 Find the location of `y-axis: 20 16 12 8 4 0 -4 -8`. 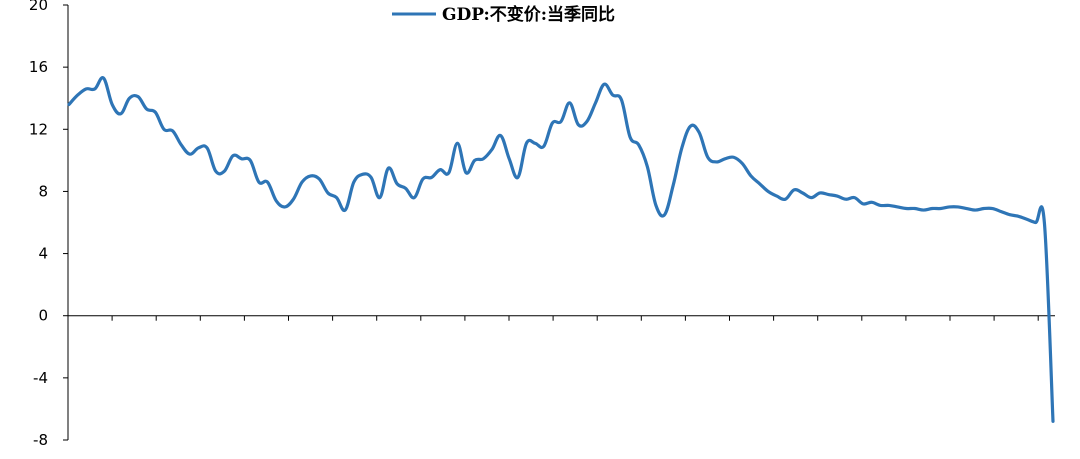

y-axis: 20 16 12 8 4 0 -4 -8 is located at coordinates (49, 224).